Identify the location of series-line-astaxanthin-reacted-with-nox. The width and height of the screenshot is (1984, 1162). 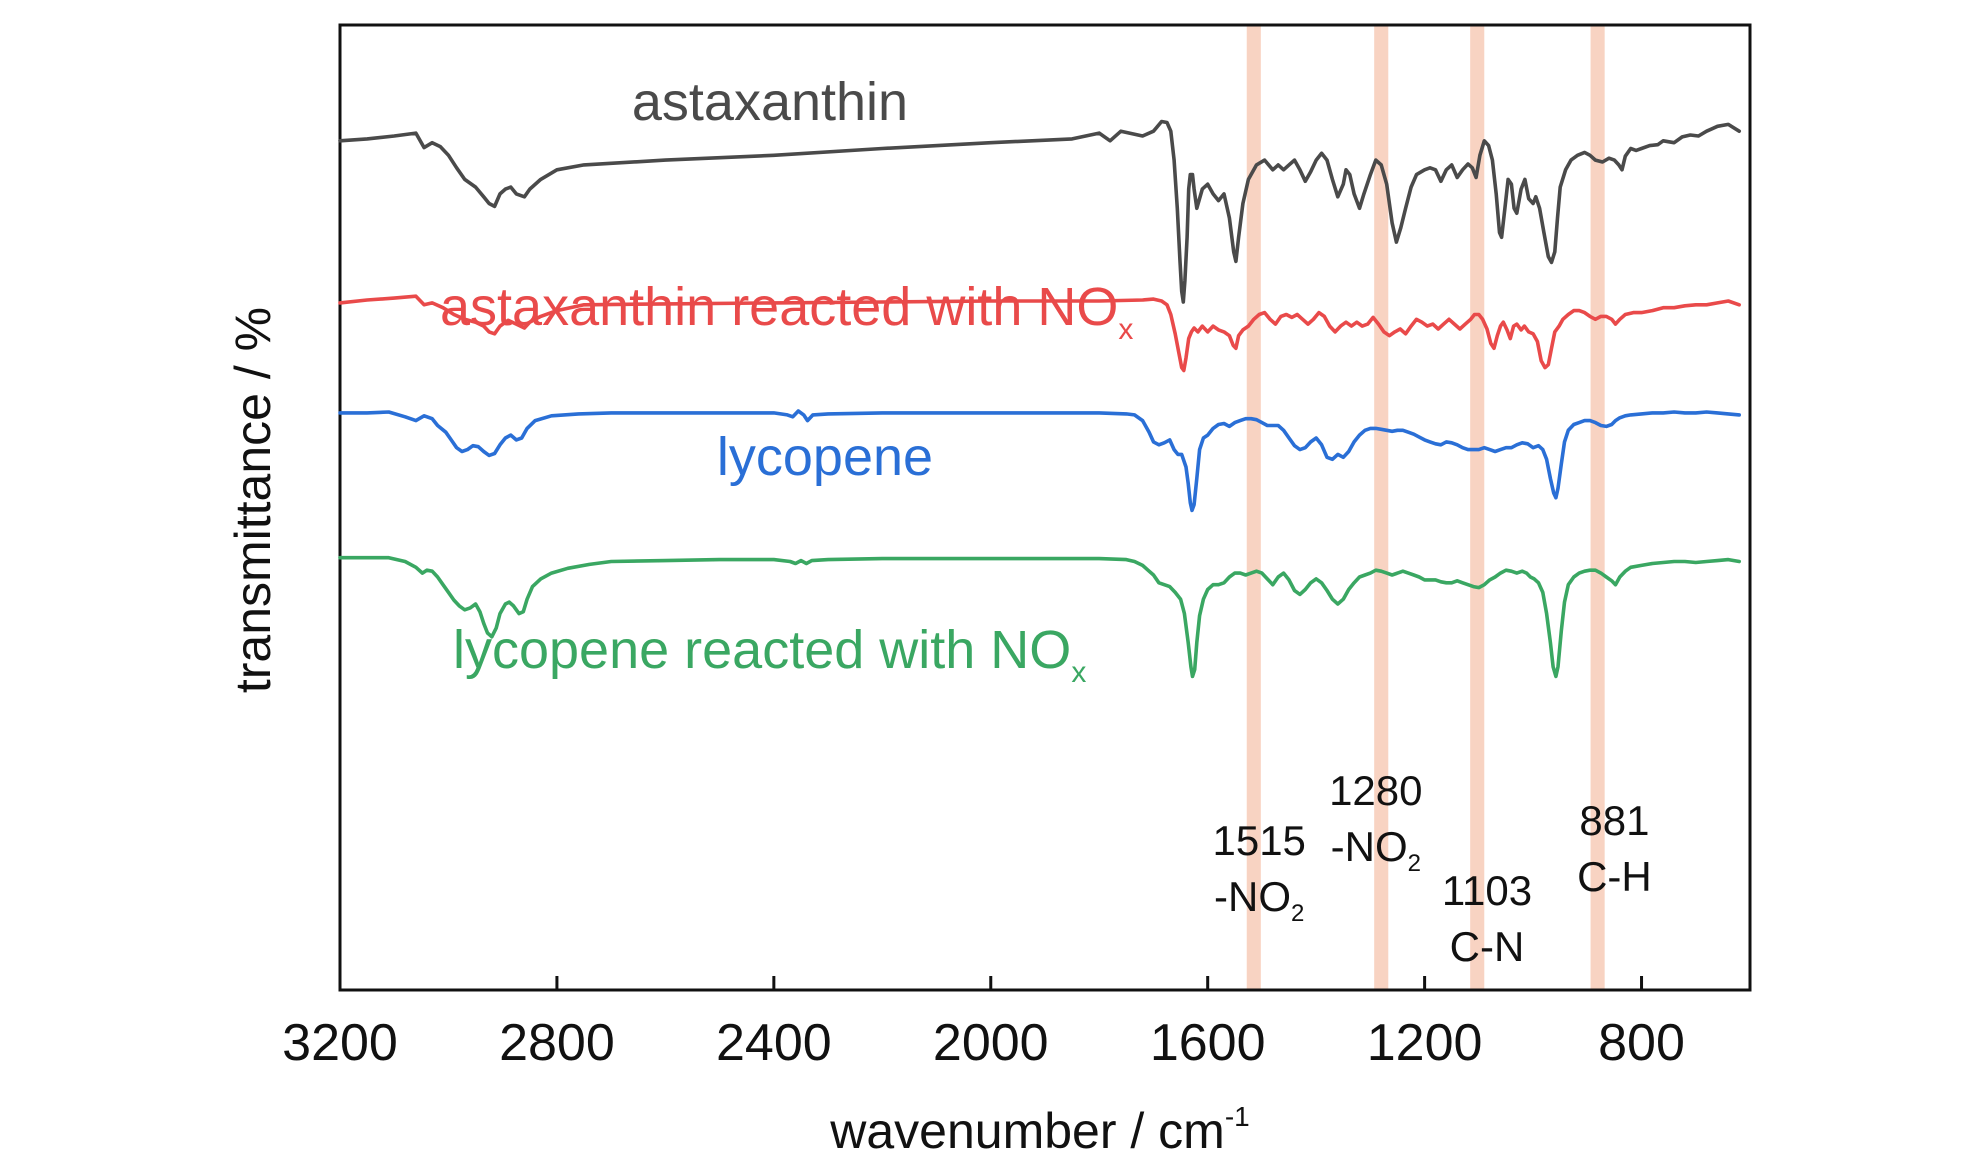
(1039, 333).